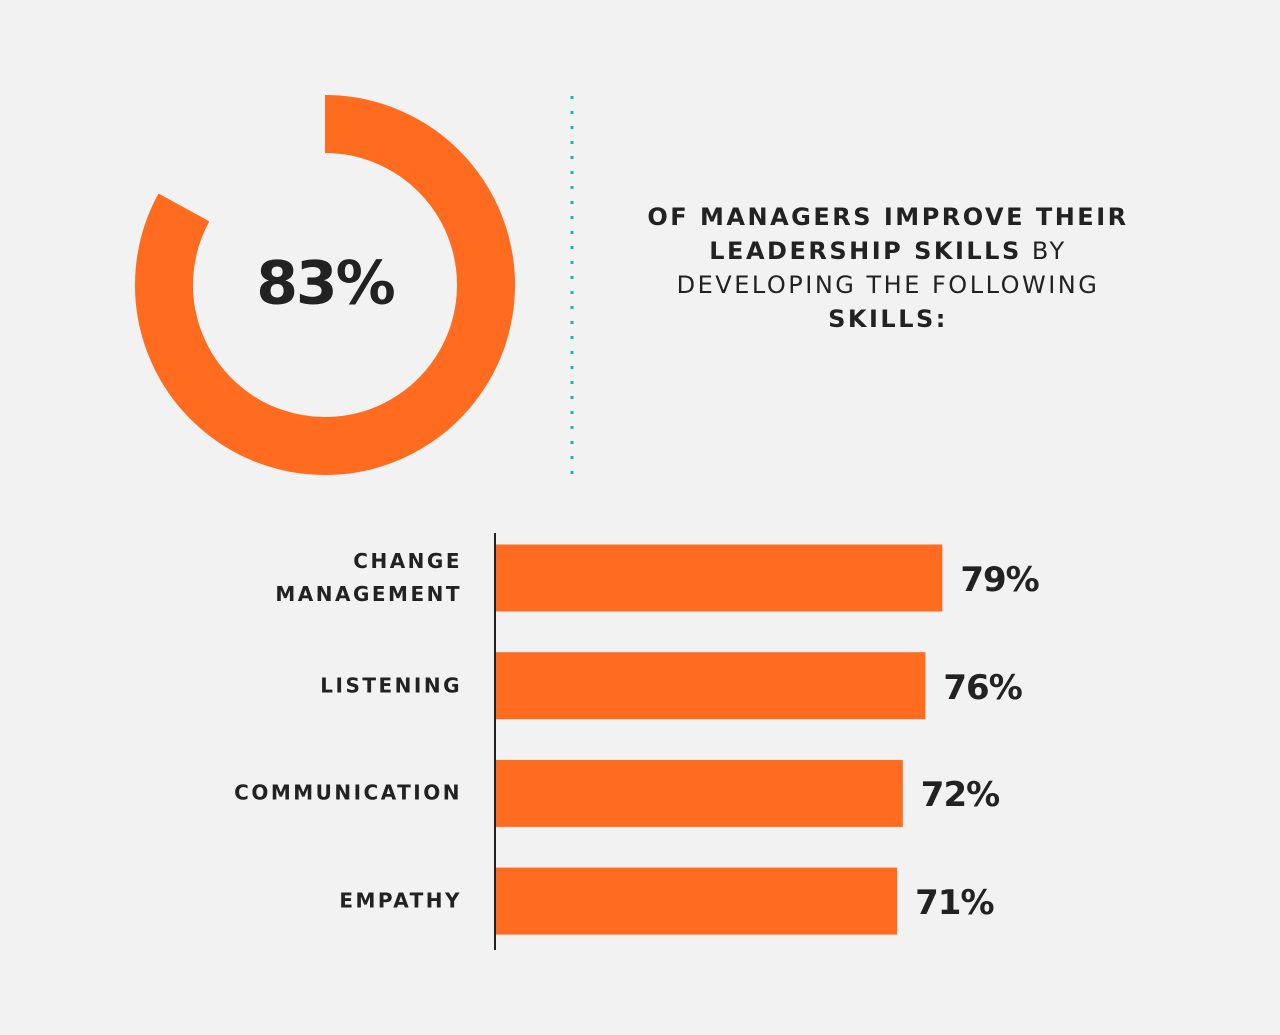 This screenshot has width=1280, height=1035. What do you see at coordinates (960, 795) in the screenshot?
I see `value-label: 72%` at bounding box center [960, 795].